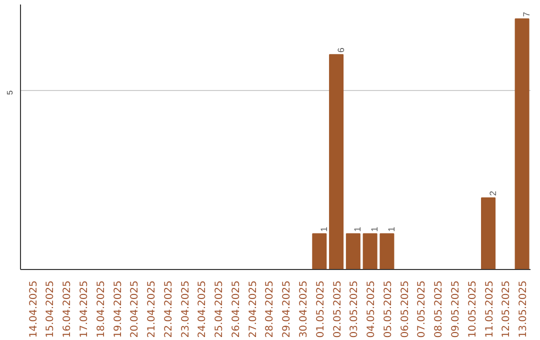 The height and width of the screenshot is (340, 540). Describe the element at coordinates (118, 309) in the screenshot. I see `x-tick-label: 19.04.2025` at that location.